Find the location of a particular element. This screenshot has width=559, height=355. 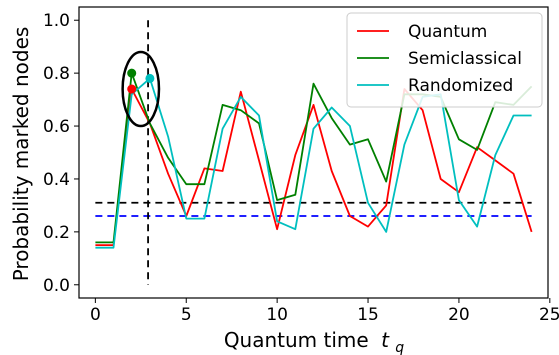

x-axis-title-subscript: q is located at coordinates (399, 347).